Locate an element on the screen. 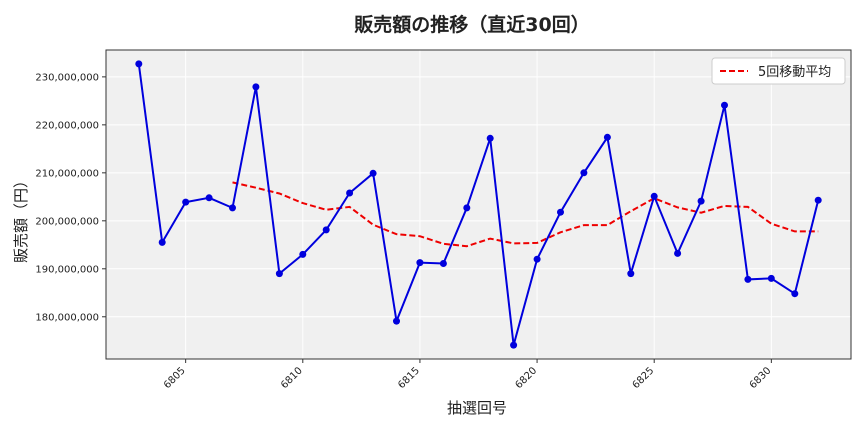 Image resolution: width=864 pixels, height=432 pixels. x-tick-label: 6805 is located at coordinates (175, 378).